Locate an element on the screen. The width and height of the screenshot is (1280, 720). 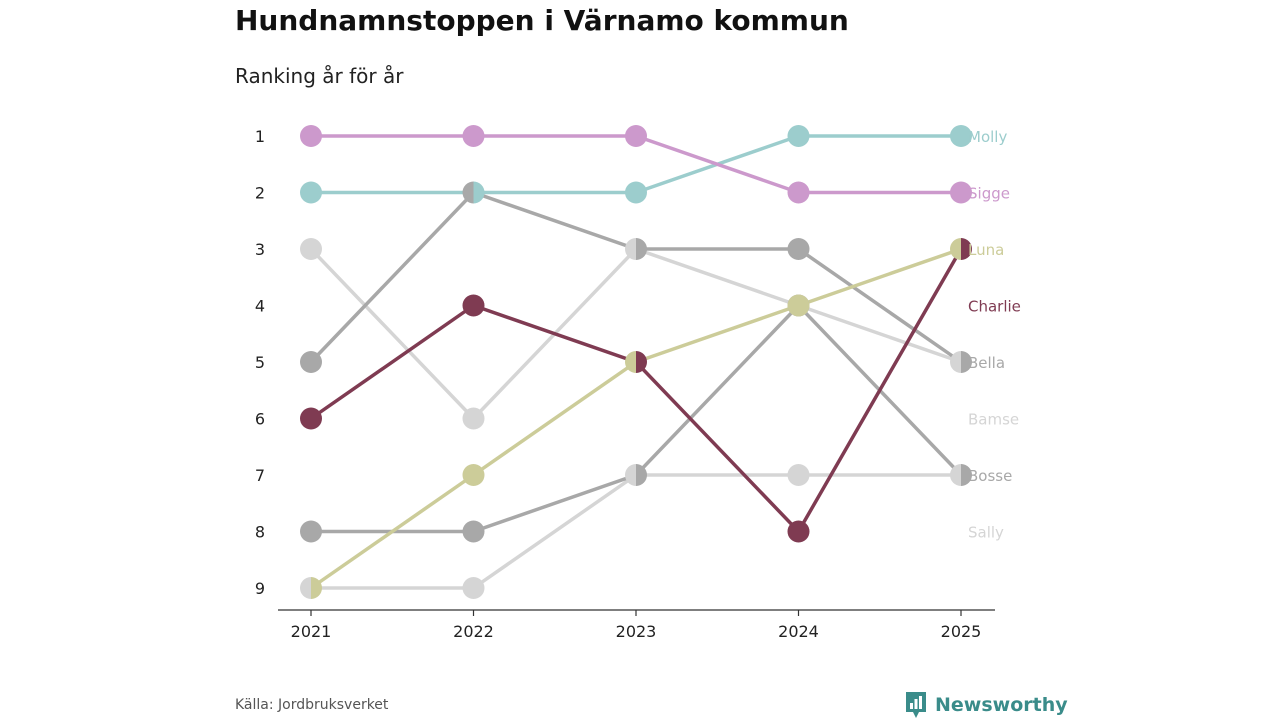
y-tick-label: 1 is located at coordinates (260, 136).